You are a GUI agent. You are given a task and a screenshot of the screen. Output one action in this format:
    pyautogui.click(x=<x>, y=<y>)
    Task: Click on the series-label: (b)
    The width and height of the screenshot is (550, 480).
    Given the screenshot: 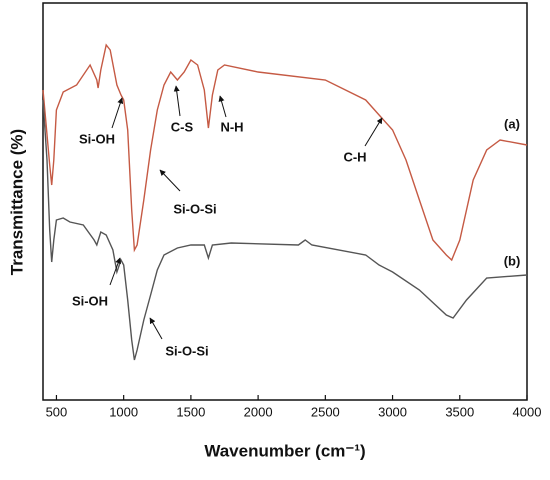 What is the action you would take?
    pyautogui.click(x=512, y=260)
    